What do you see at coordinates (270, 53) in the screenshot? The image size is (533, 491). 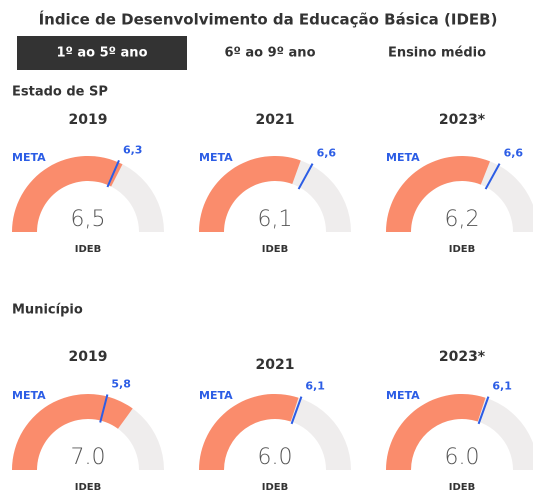 I see `tab: 6º ao 9º ano` at bounding box center [270, 53].